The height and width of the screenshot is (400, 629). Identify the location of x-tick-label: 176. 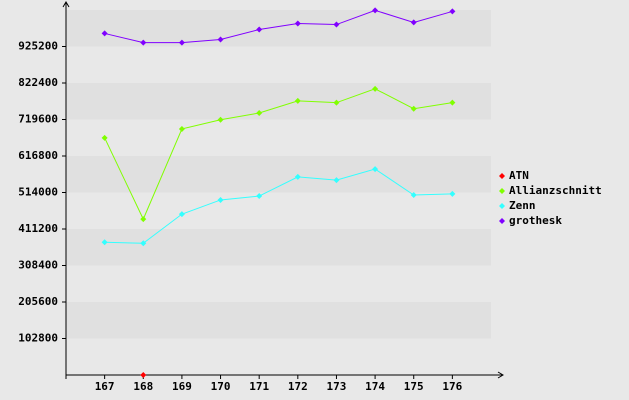
(452, 386).